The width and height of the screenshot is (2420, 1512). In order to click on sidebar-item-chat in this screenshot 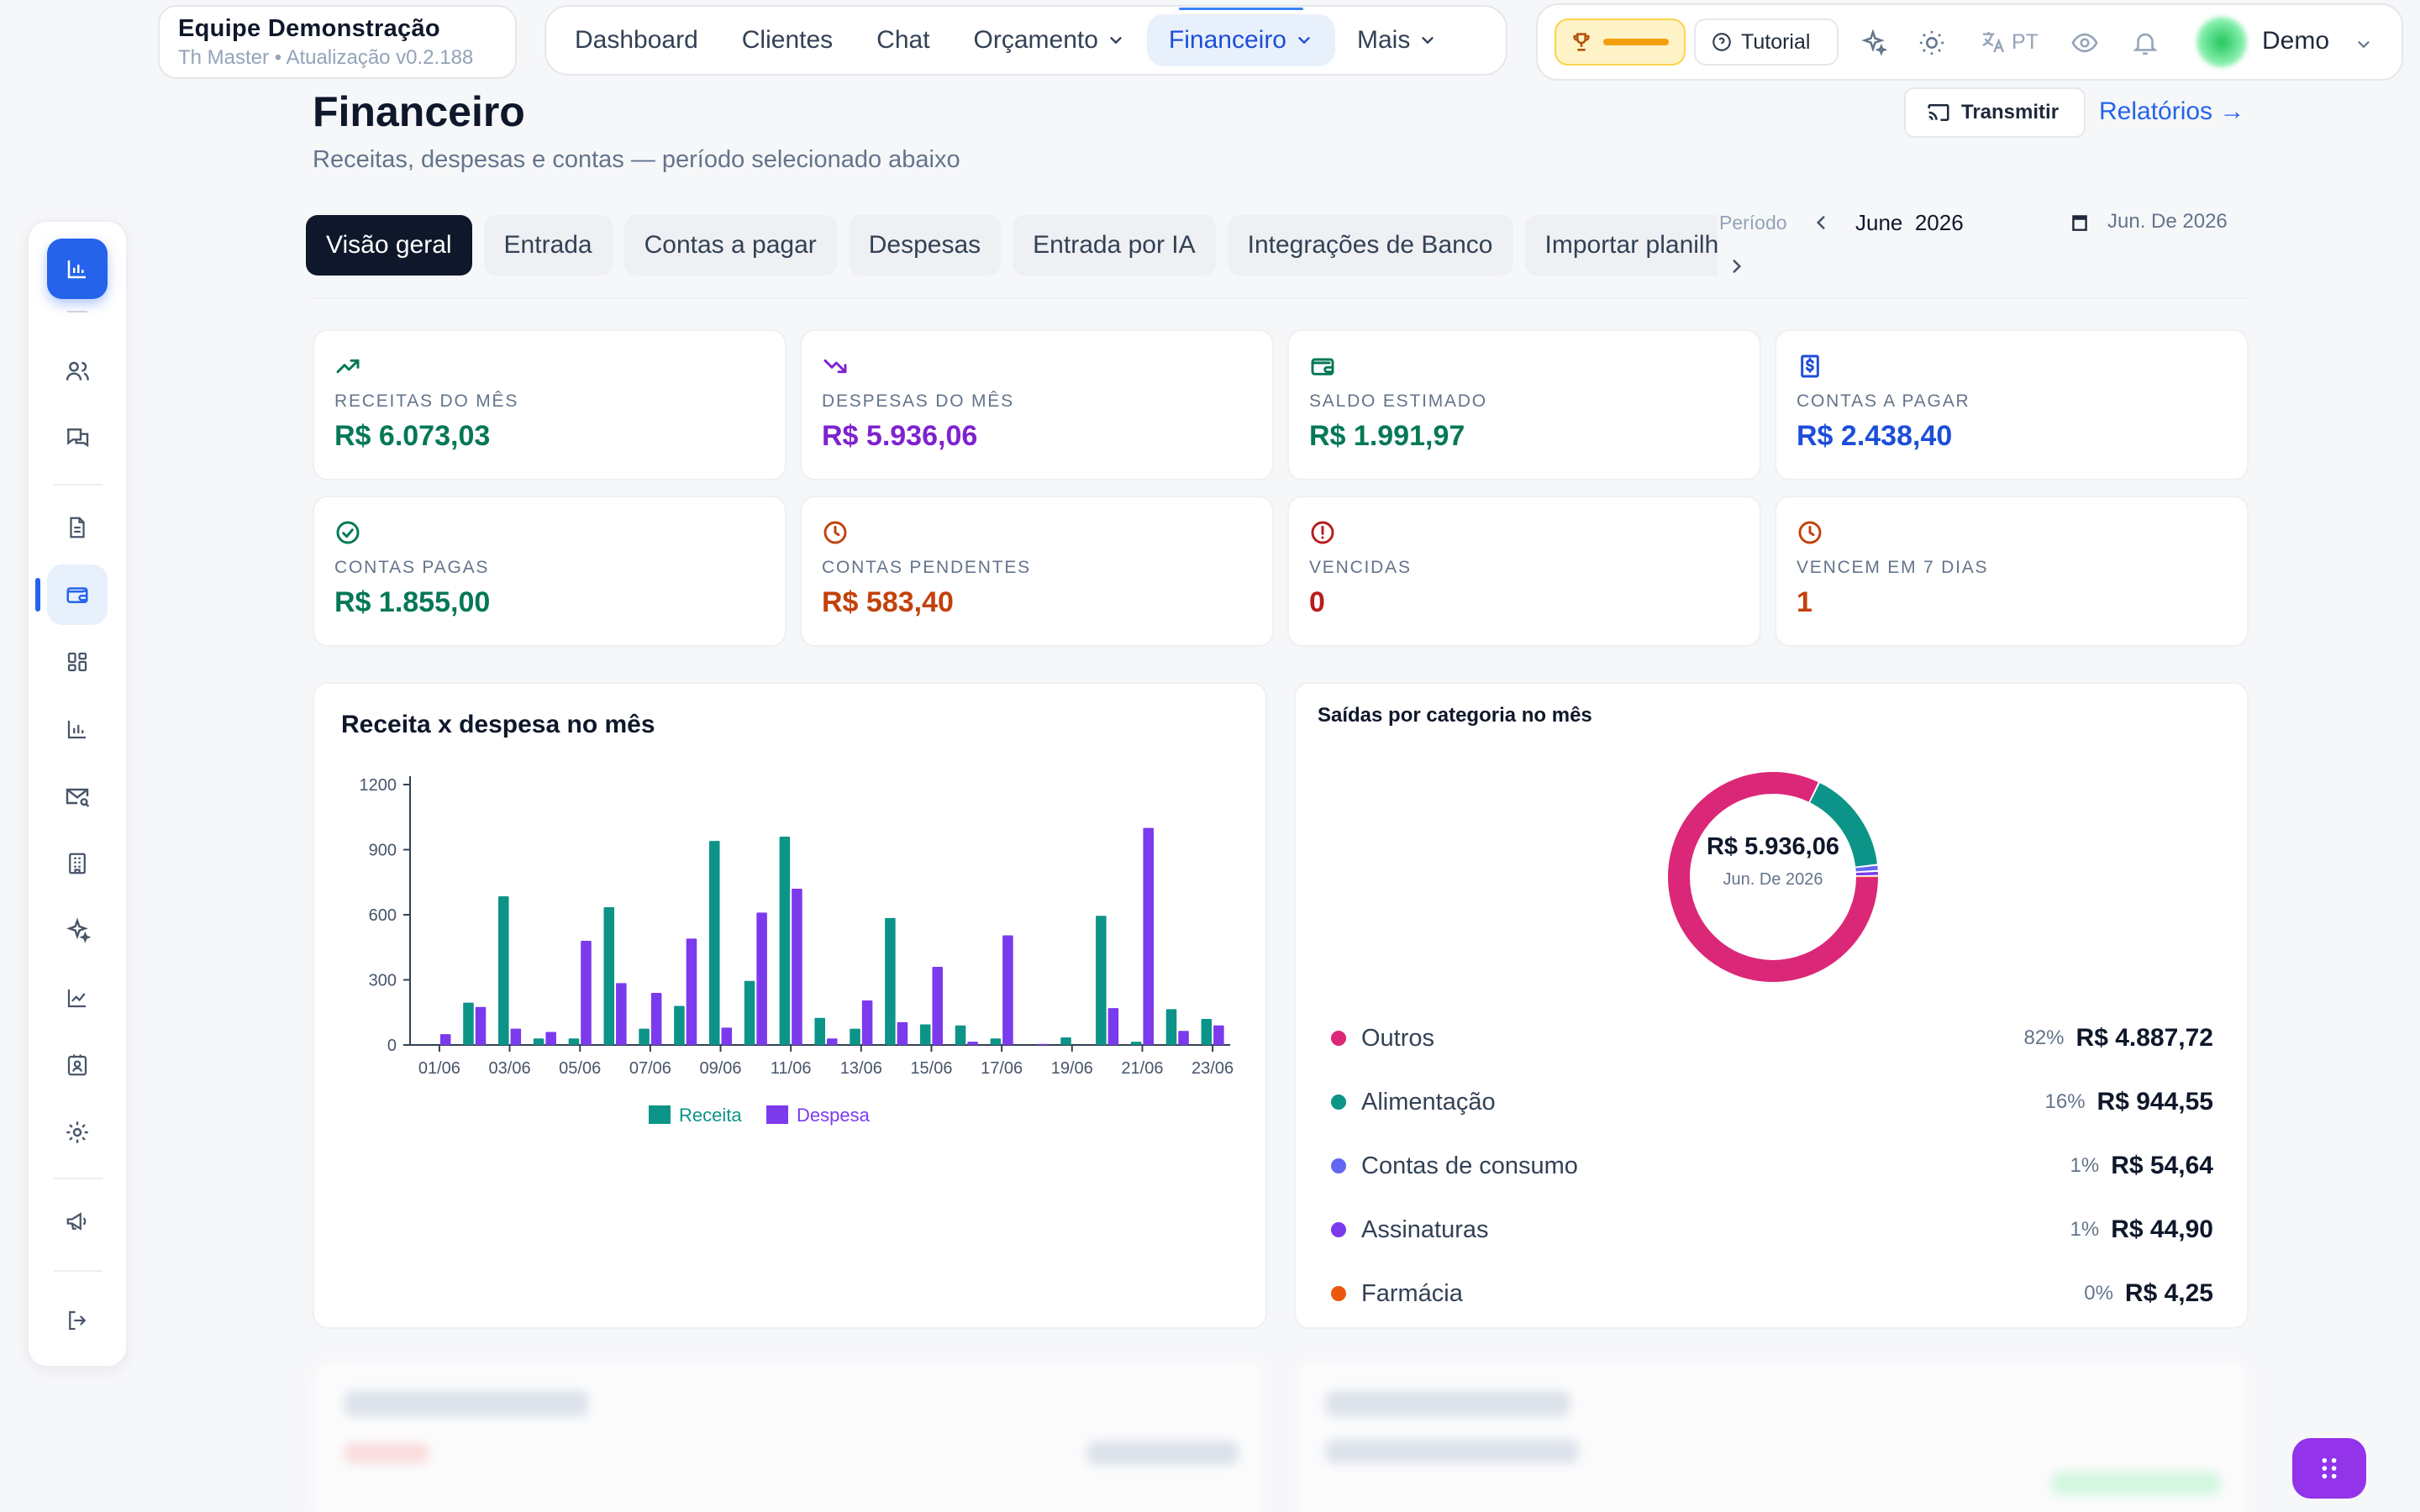, I will do `click(77, 438)`.